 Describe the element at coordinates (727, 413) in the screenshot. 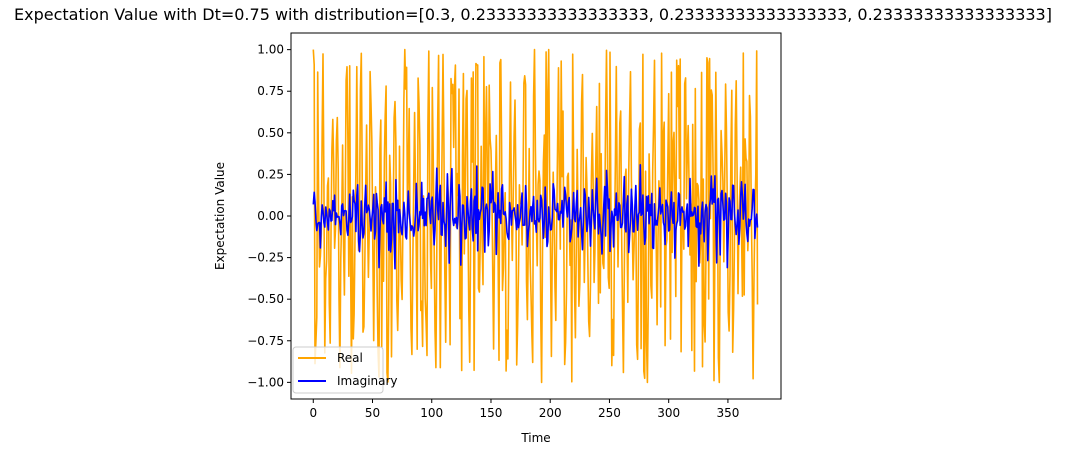

I see `x-tick-label: 350` at that location.